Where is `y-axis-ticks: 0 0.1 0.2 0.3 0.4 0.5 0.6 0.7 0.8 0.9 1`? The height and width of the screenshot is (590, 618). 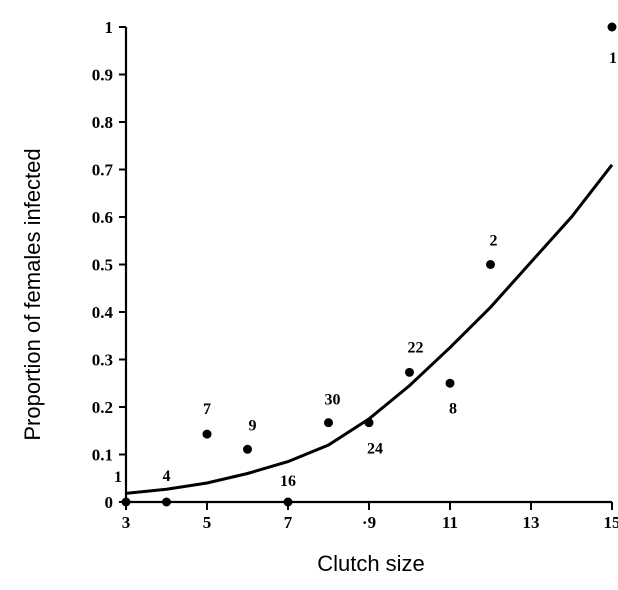 y-axis-ticks: 0 0.1 0.2 0.3 0.4 0.5 0.6 0.7 0.8 0.9 1 is located at coordinates (109, 265).